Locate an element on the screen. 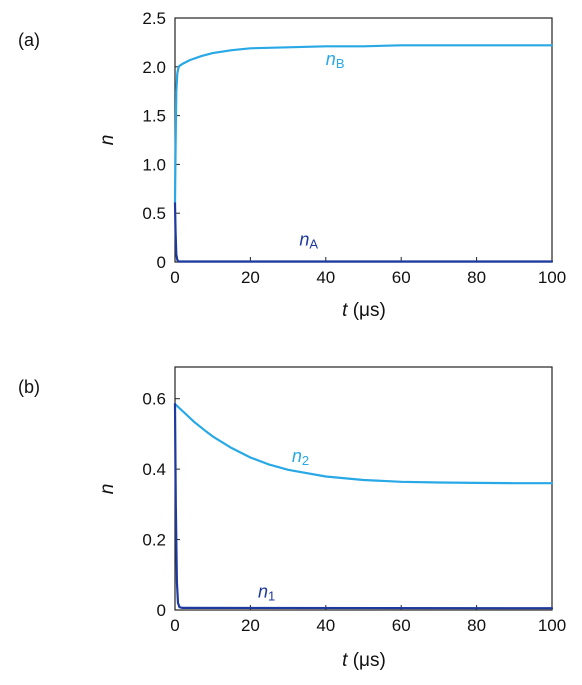 The image size is (582, 685). panel-a-ylabel-var: n is located at coordinates (107, 140).